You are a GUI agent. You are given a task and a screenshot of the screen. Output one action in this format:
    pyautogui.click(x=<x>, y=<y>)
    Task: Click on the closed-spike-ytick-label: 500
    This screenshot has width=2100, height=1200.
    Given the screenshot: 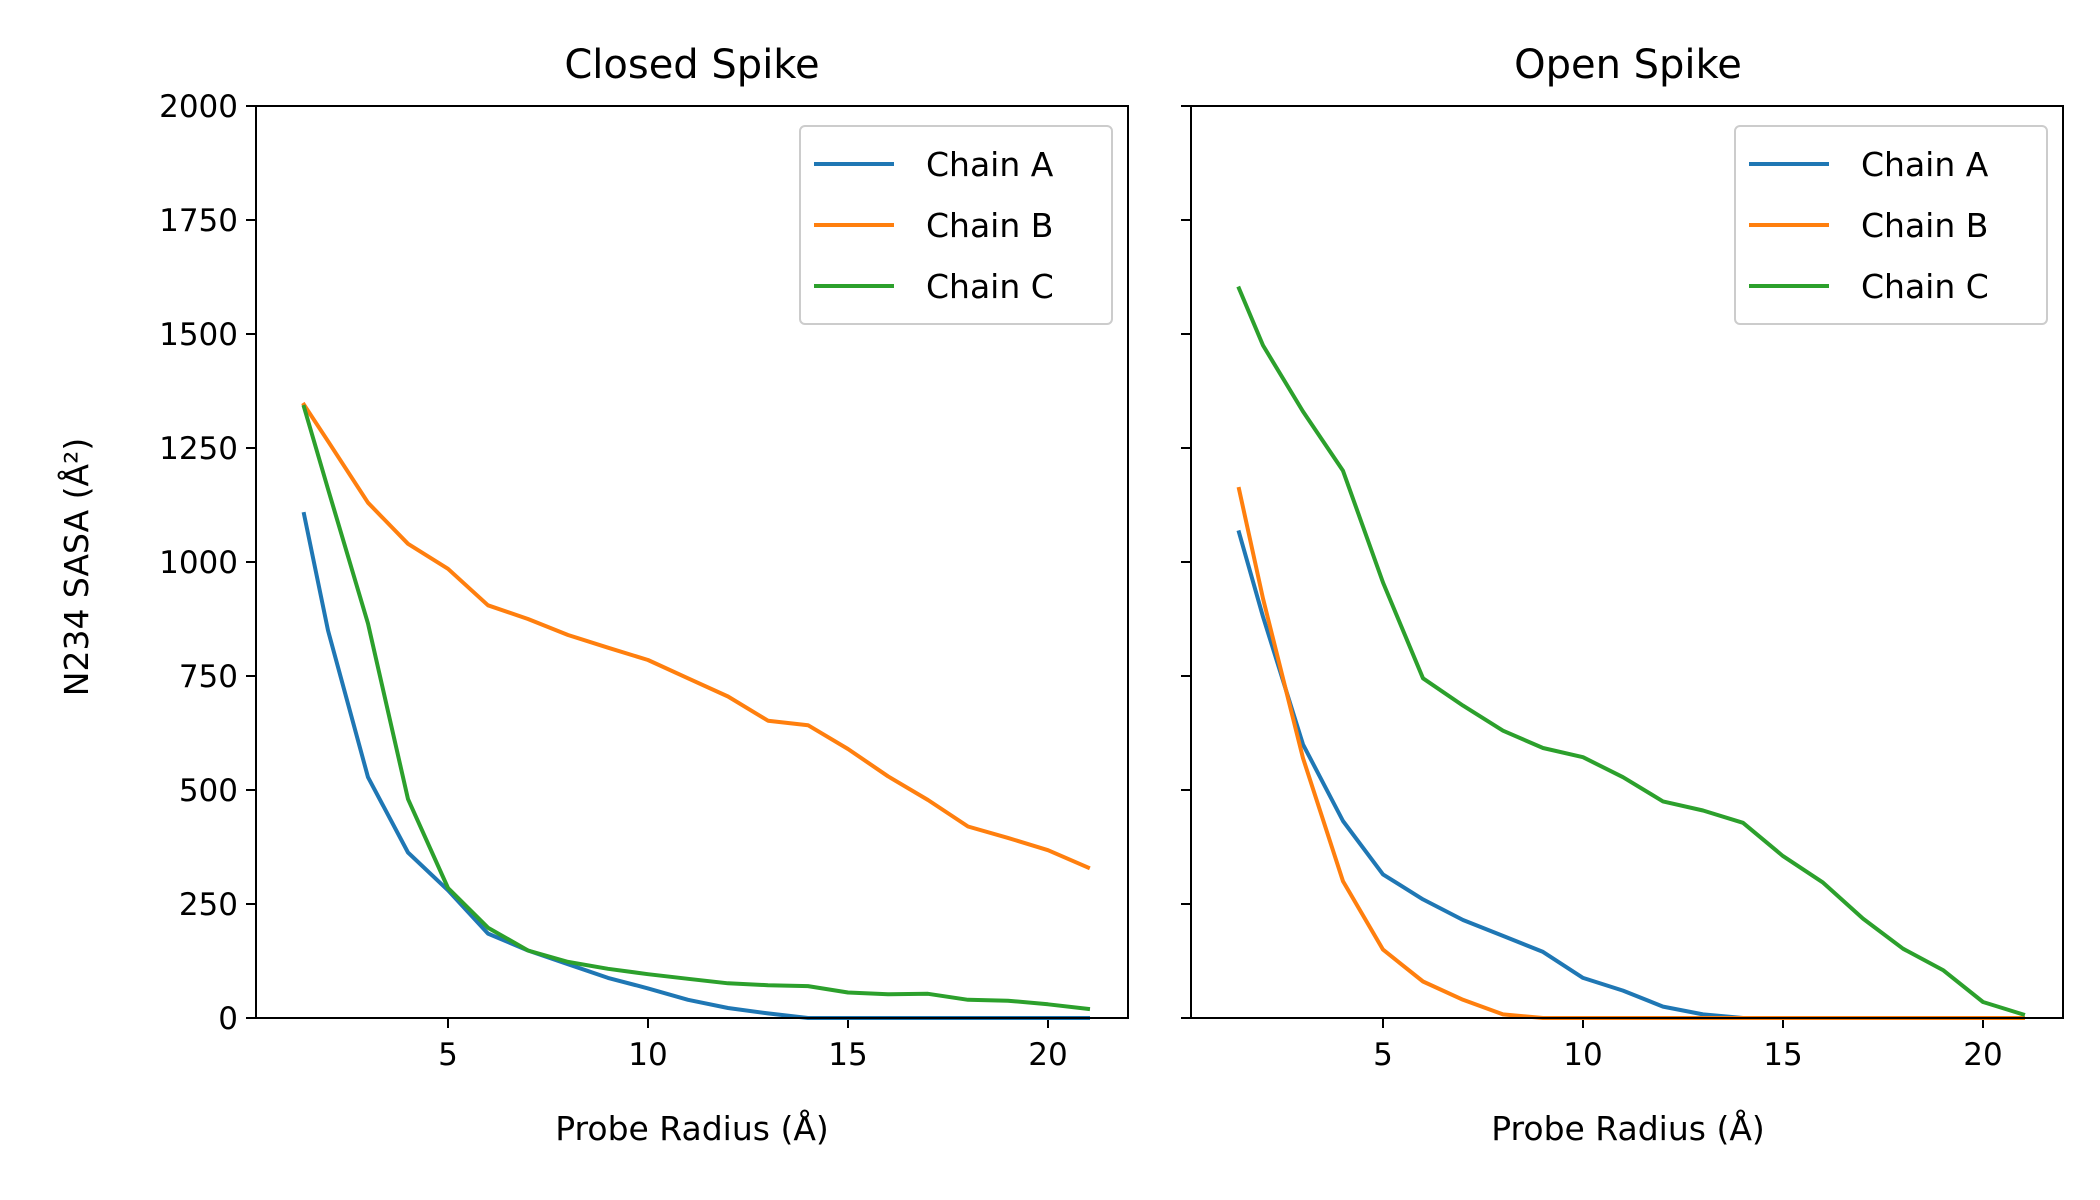 What is the action you would take?
    pyautogui.click(x=208, y=791)
    